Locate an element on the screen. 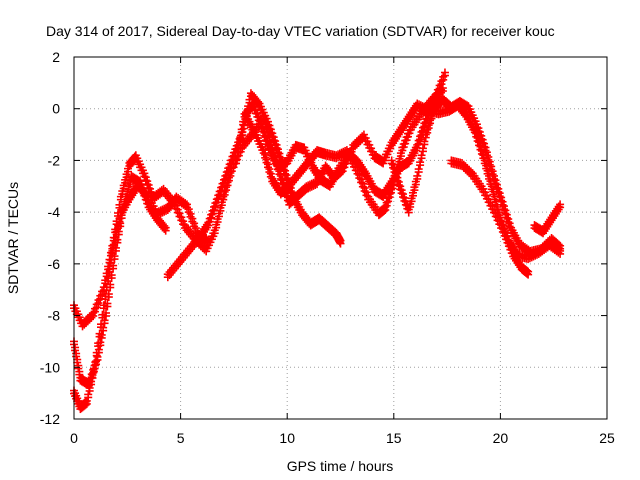  y-tick-label: -10 is located at coordinates (50, 367).